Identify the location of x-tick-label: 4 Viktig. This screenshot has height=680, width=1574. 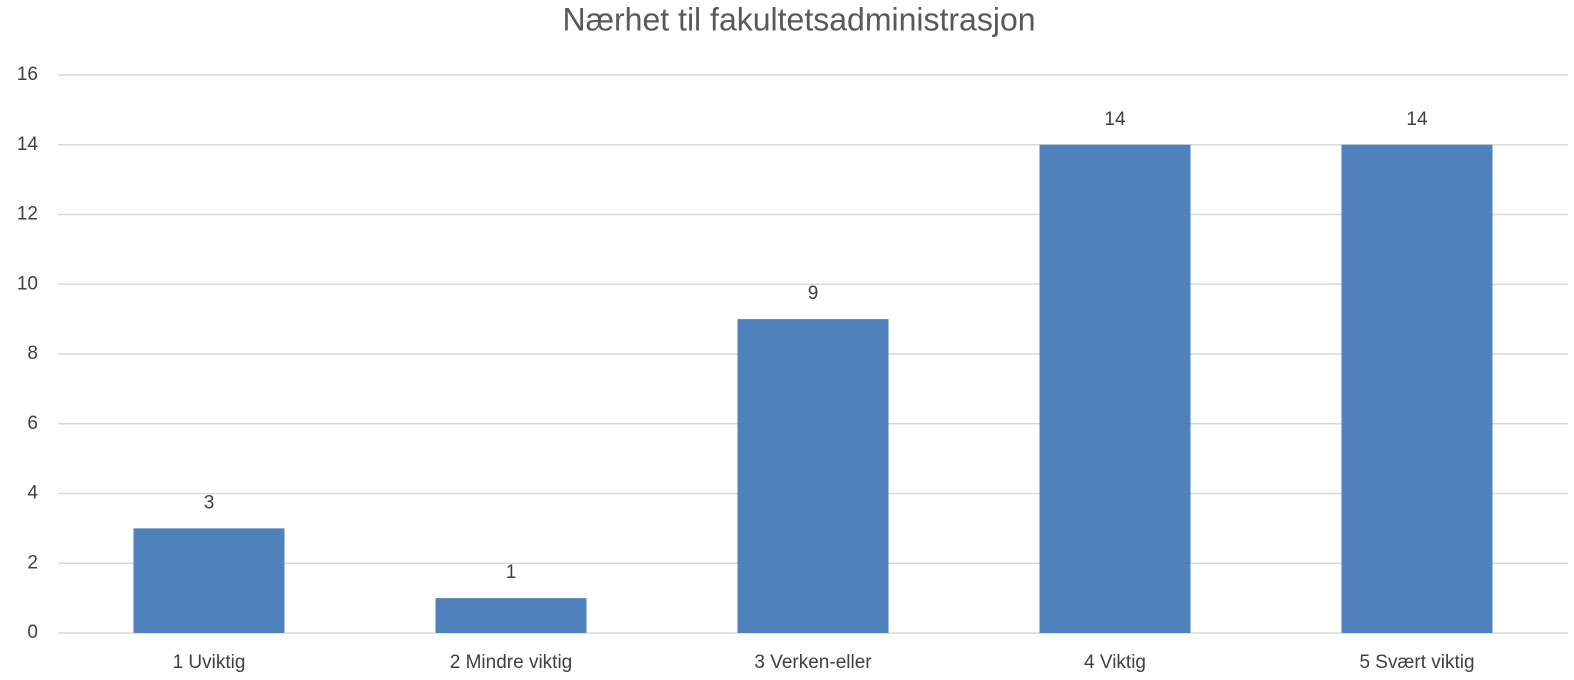
(1115, 662).